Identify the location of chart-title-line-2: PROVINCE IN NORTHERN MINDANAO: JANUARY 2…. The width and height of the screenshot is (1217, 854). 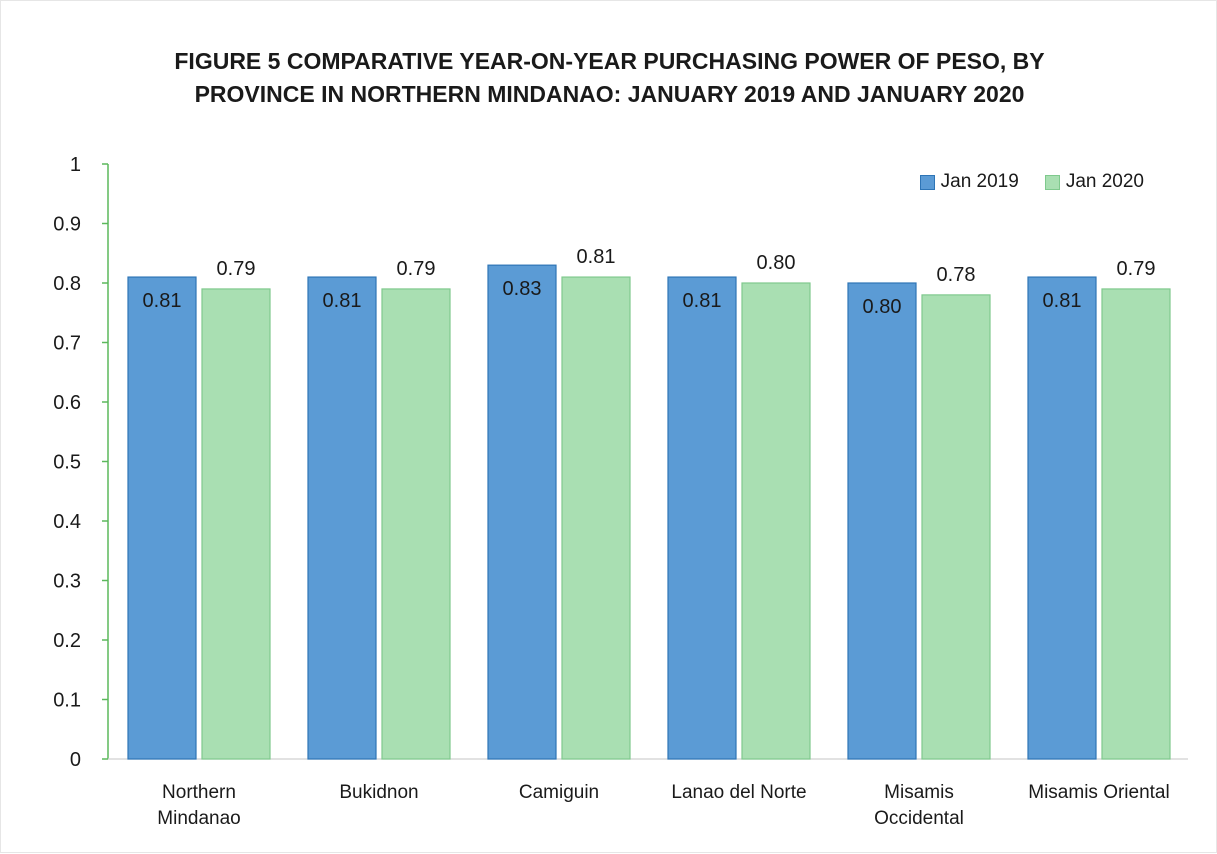
(609, 94).